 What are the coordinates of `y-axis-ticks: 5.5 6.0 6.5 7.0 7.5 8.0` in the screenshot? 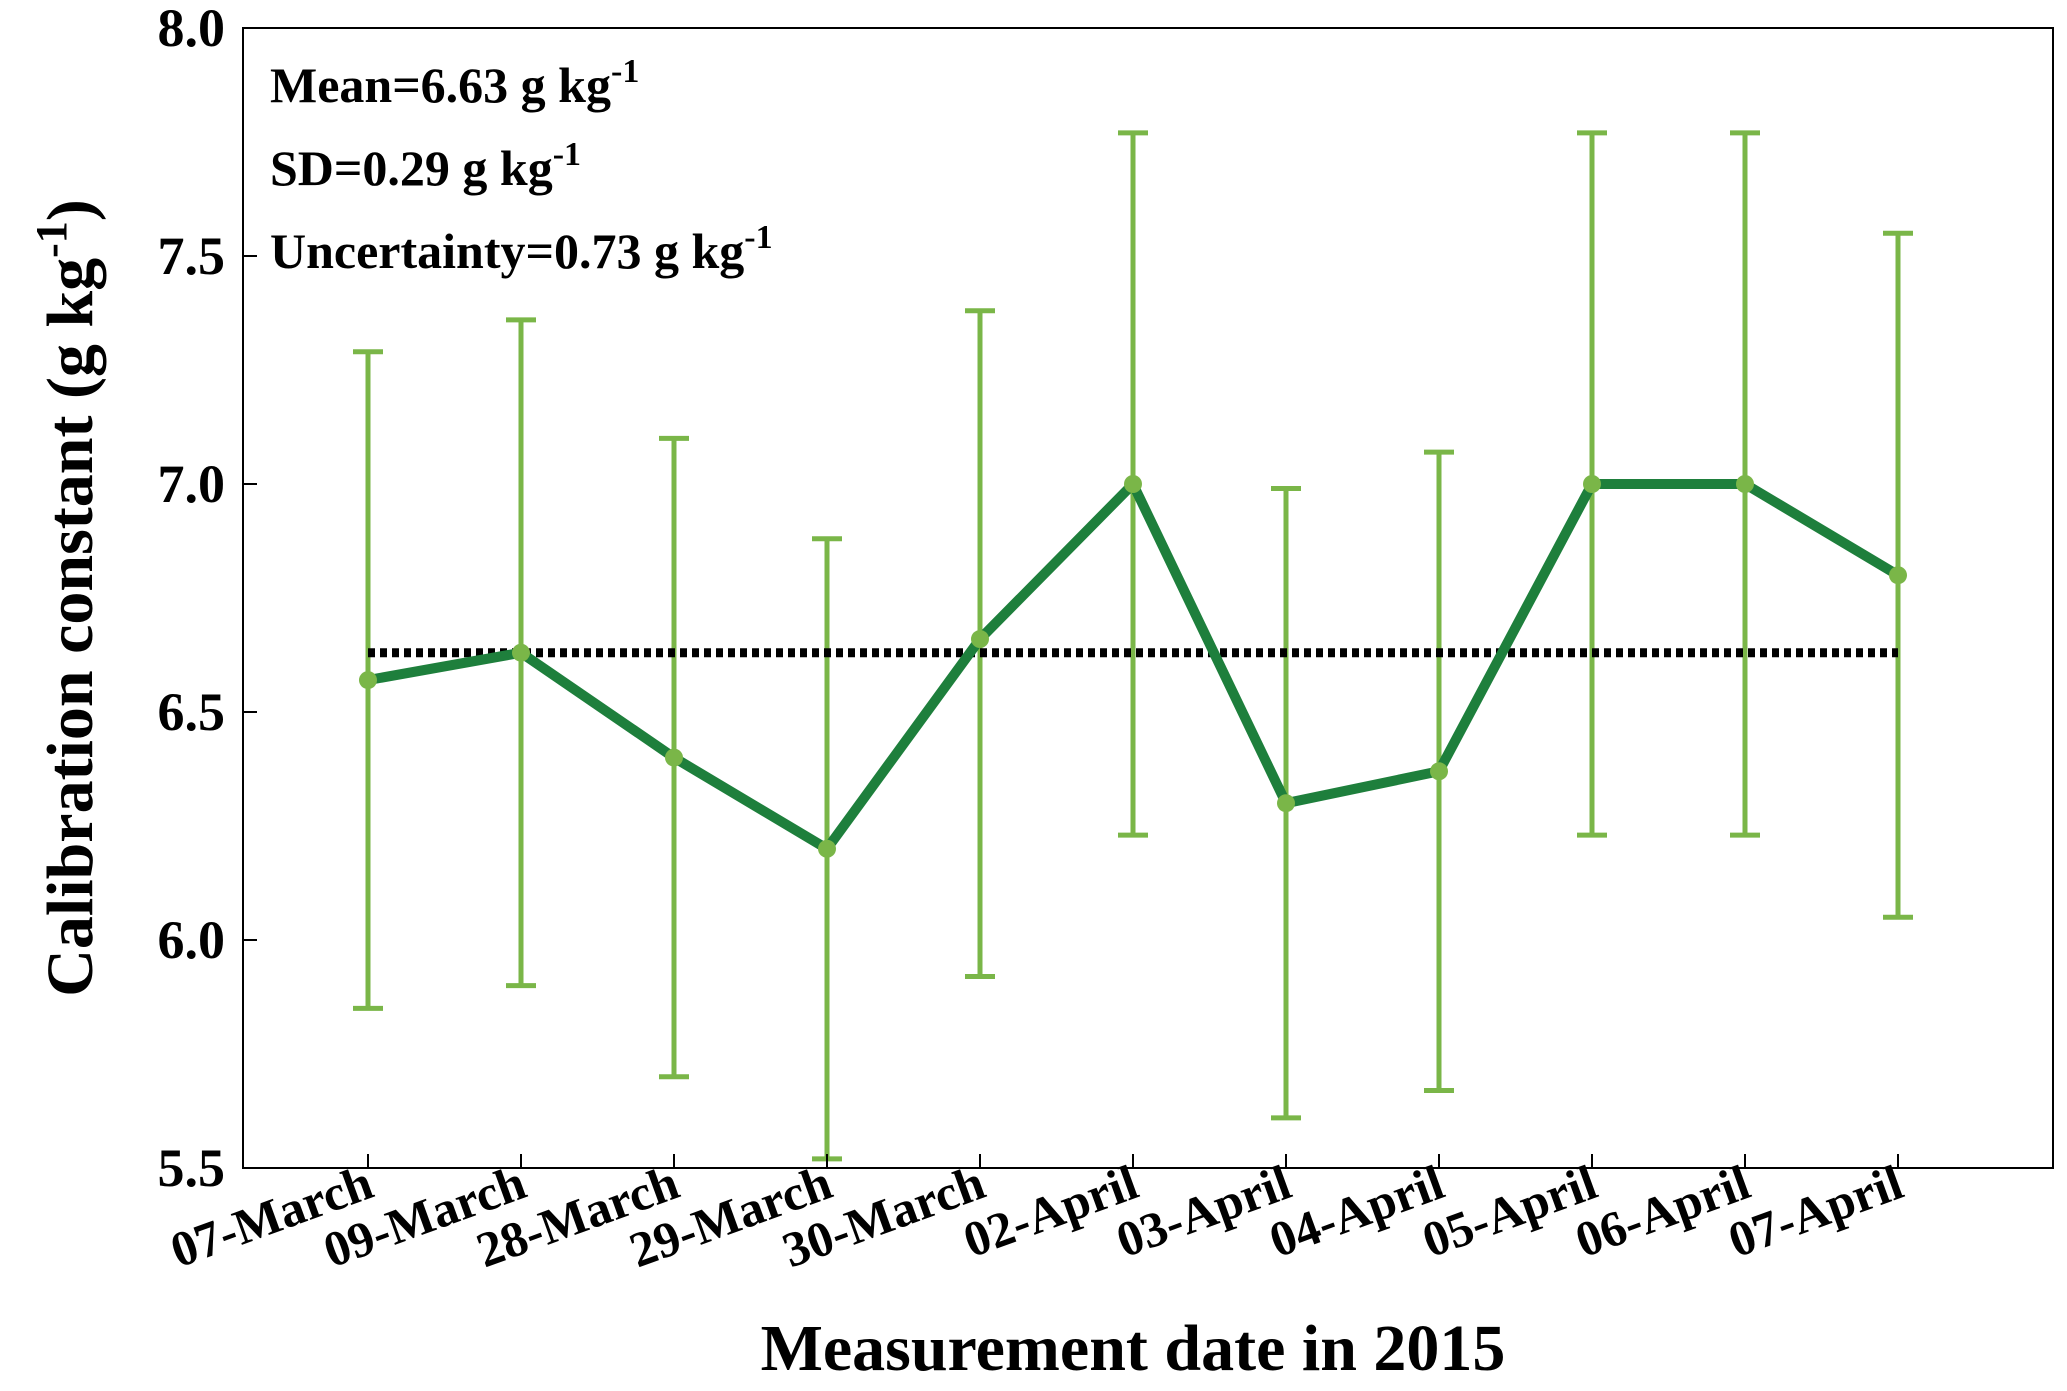 It's located at (207, 599).